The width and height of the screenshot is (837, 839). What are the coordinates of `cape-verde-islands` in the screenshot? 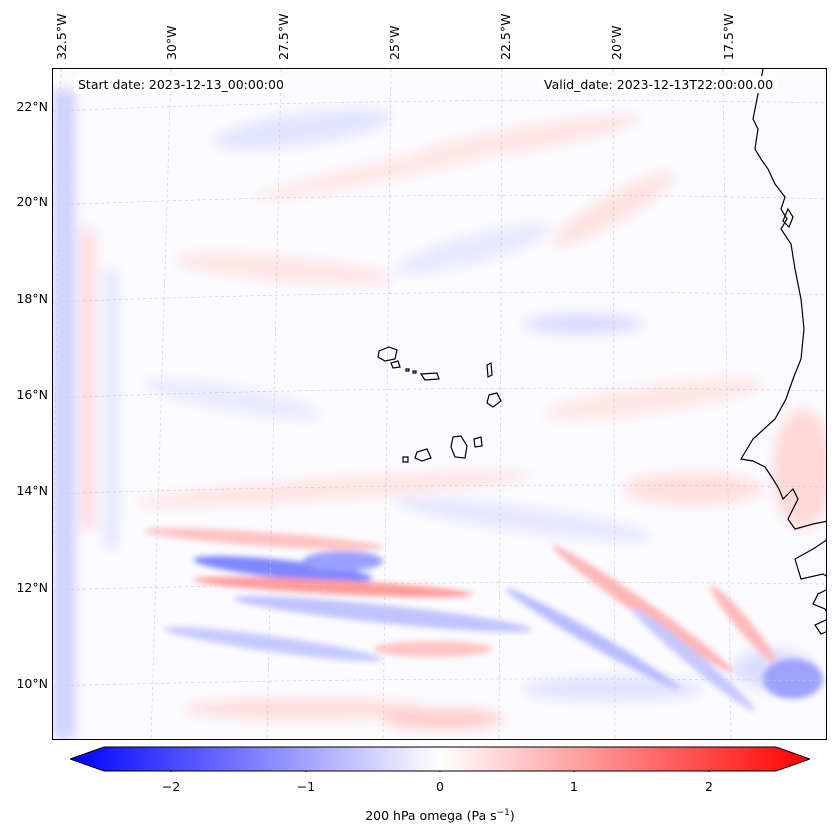 It's located at (439, 404).